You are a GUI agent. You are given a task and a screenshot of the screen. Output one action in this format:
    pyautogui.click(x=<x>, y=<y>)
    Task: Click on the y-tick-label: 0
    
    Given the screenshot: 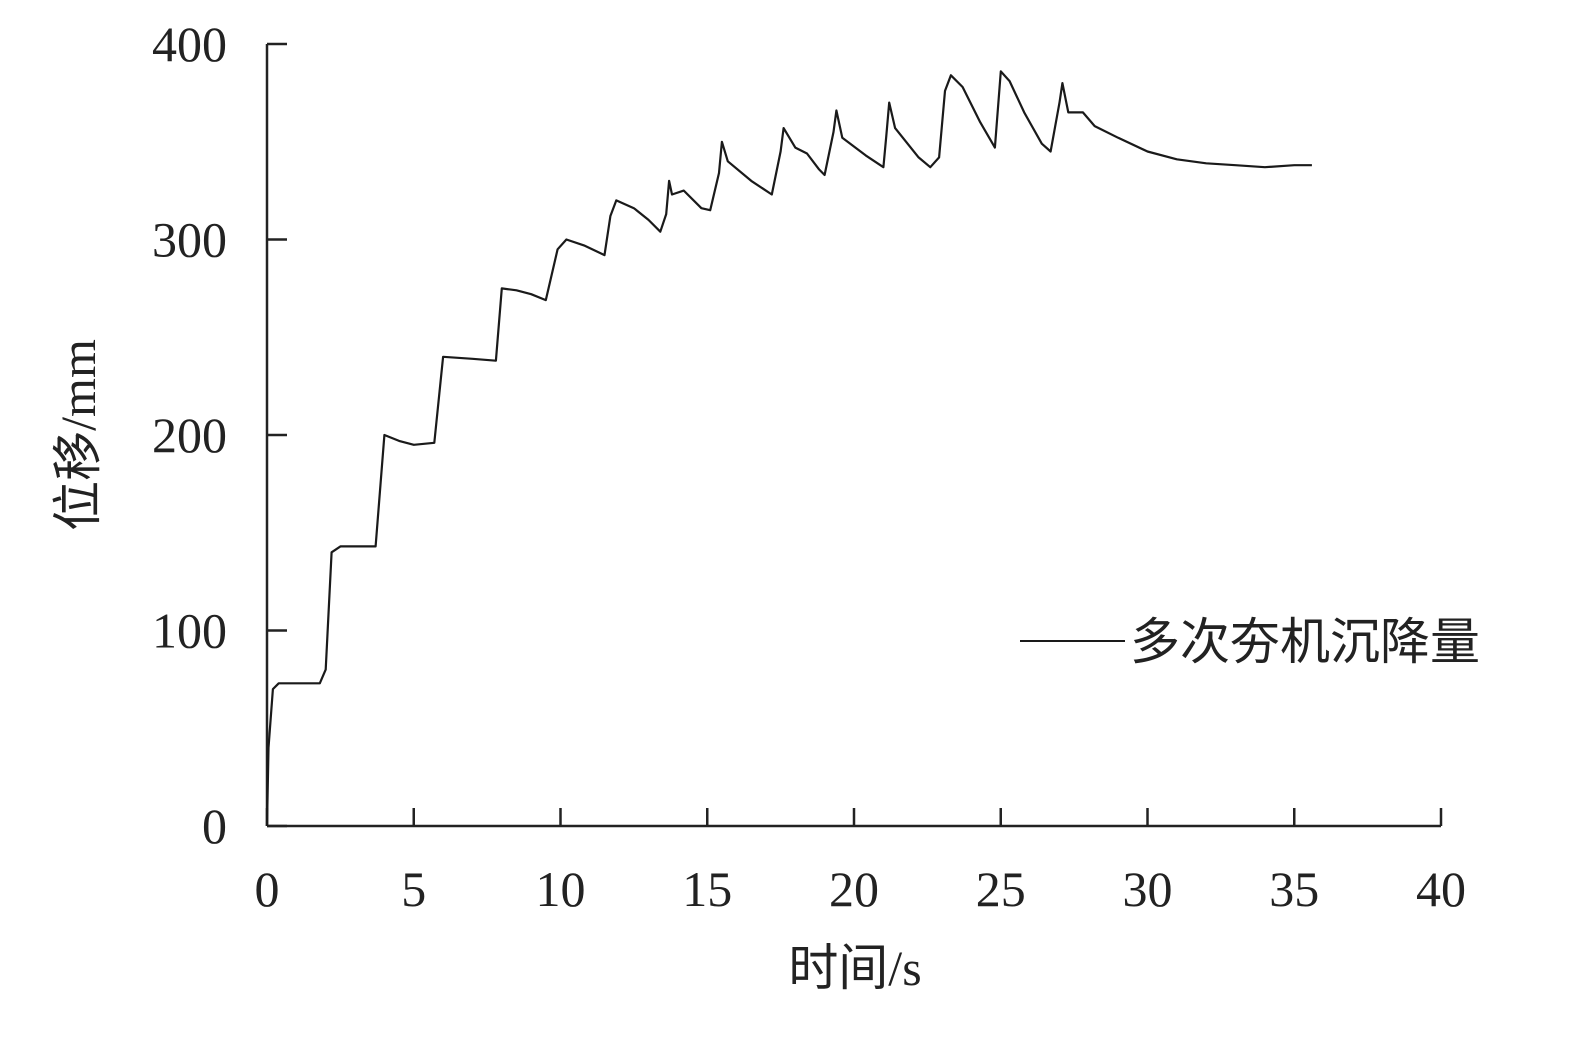 What is the action you would take?
    pyautogui.click(x=214, y=826)
    